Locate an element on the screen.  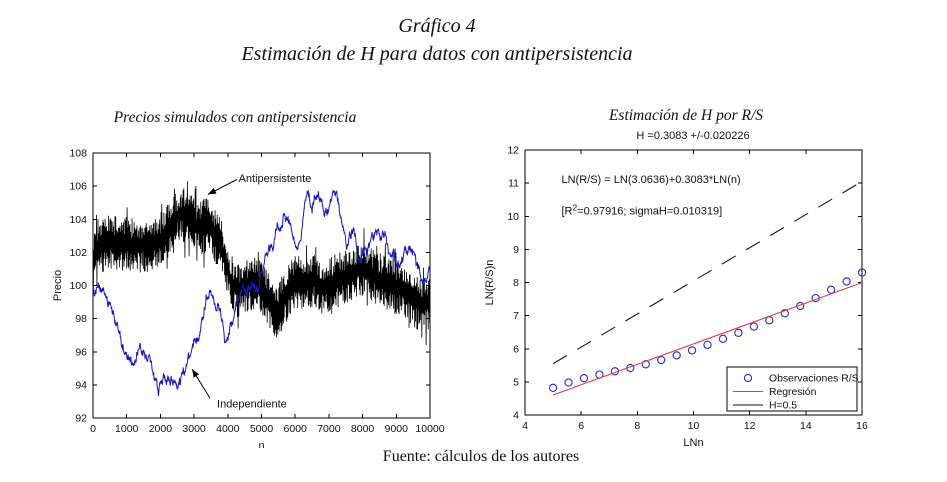
y-tick-label: 98 is located at coordinates (81, 319).